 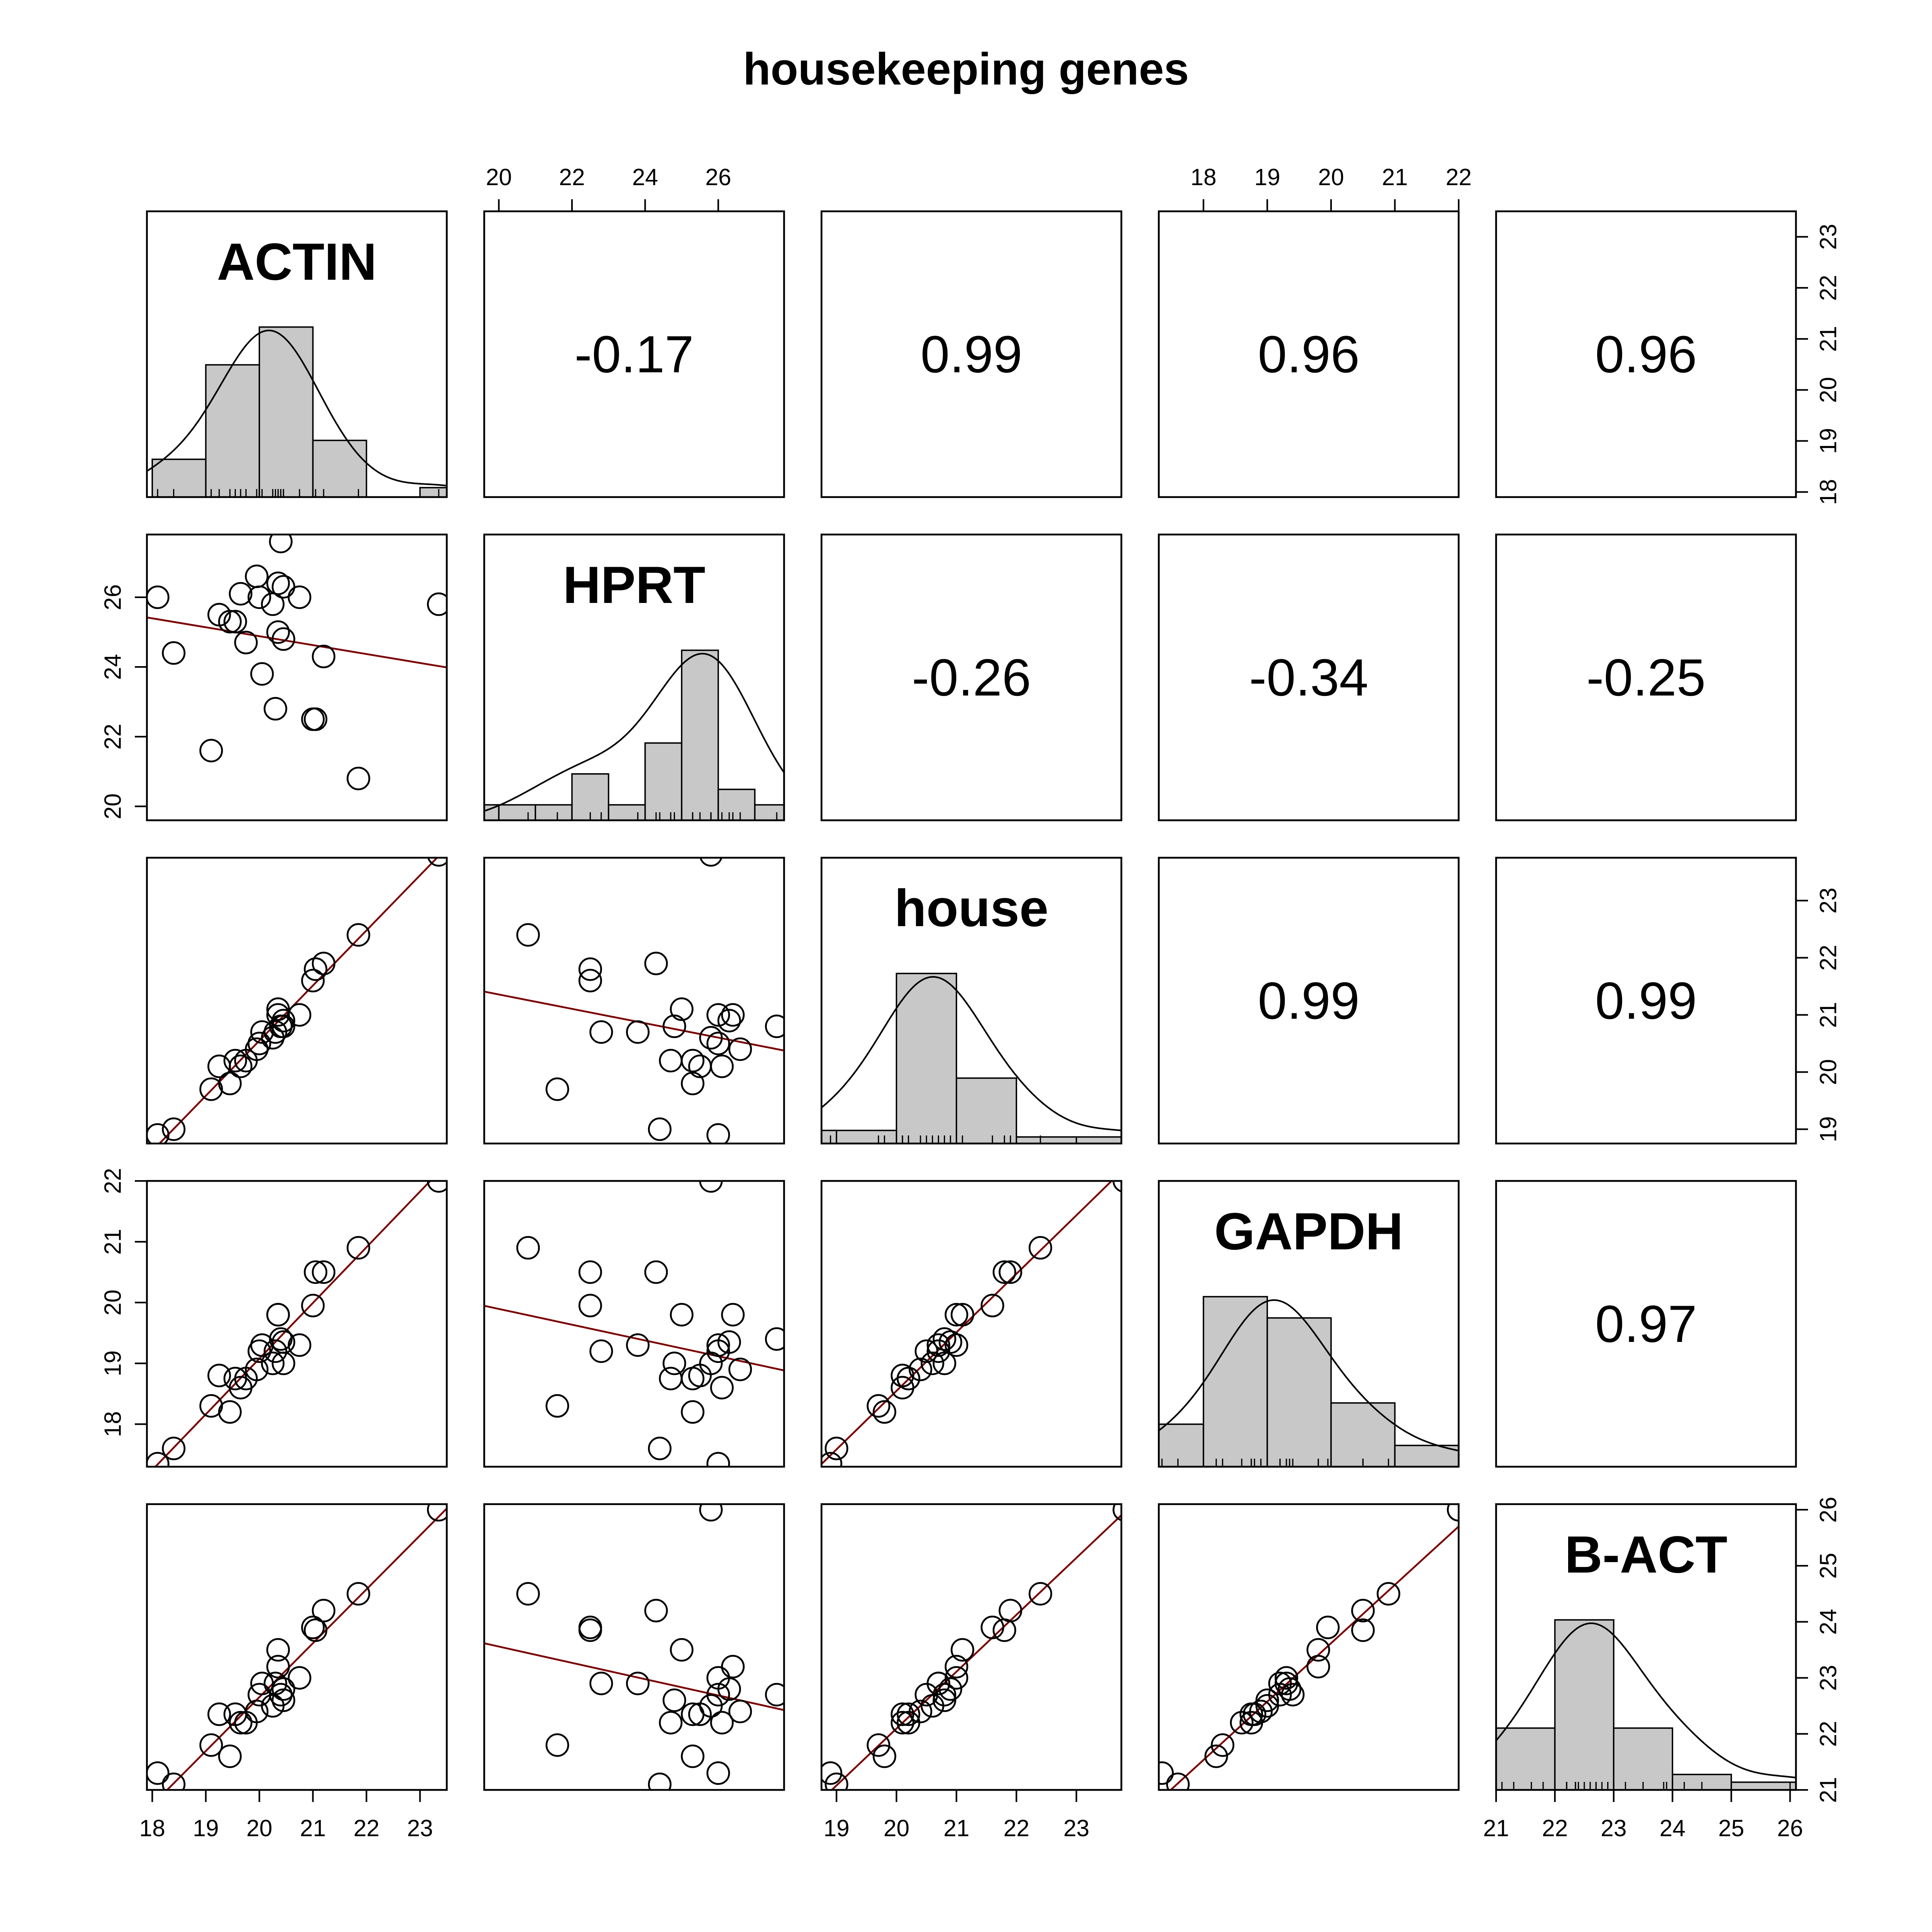 I want to click on x-axis-B-ACT: 21 22 23 24 25 26, so click(x=1643, y=1815).